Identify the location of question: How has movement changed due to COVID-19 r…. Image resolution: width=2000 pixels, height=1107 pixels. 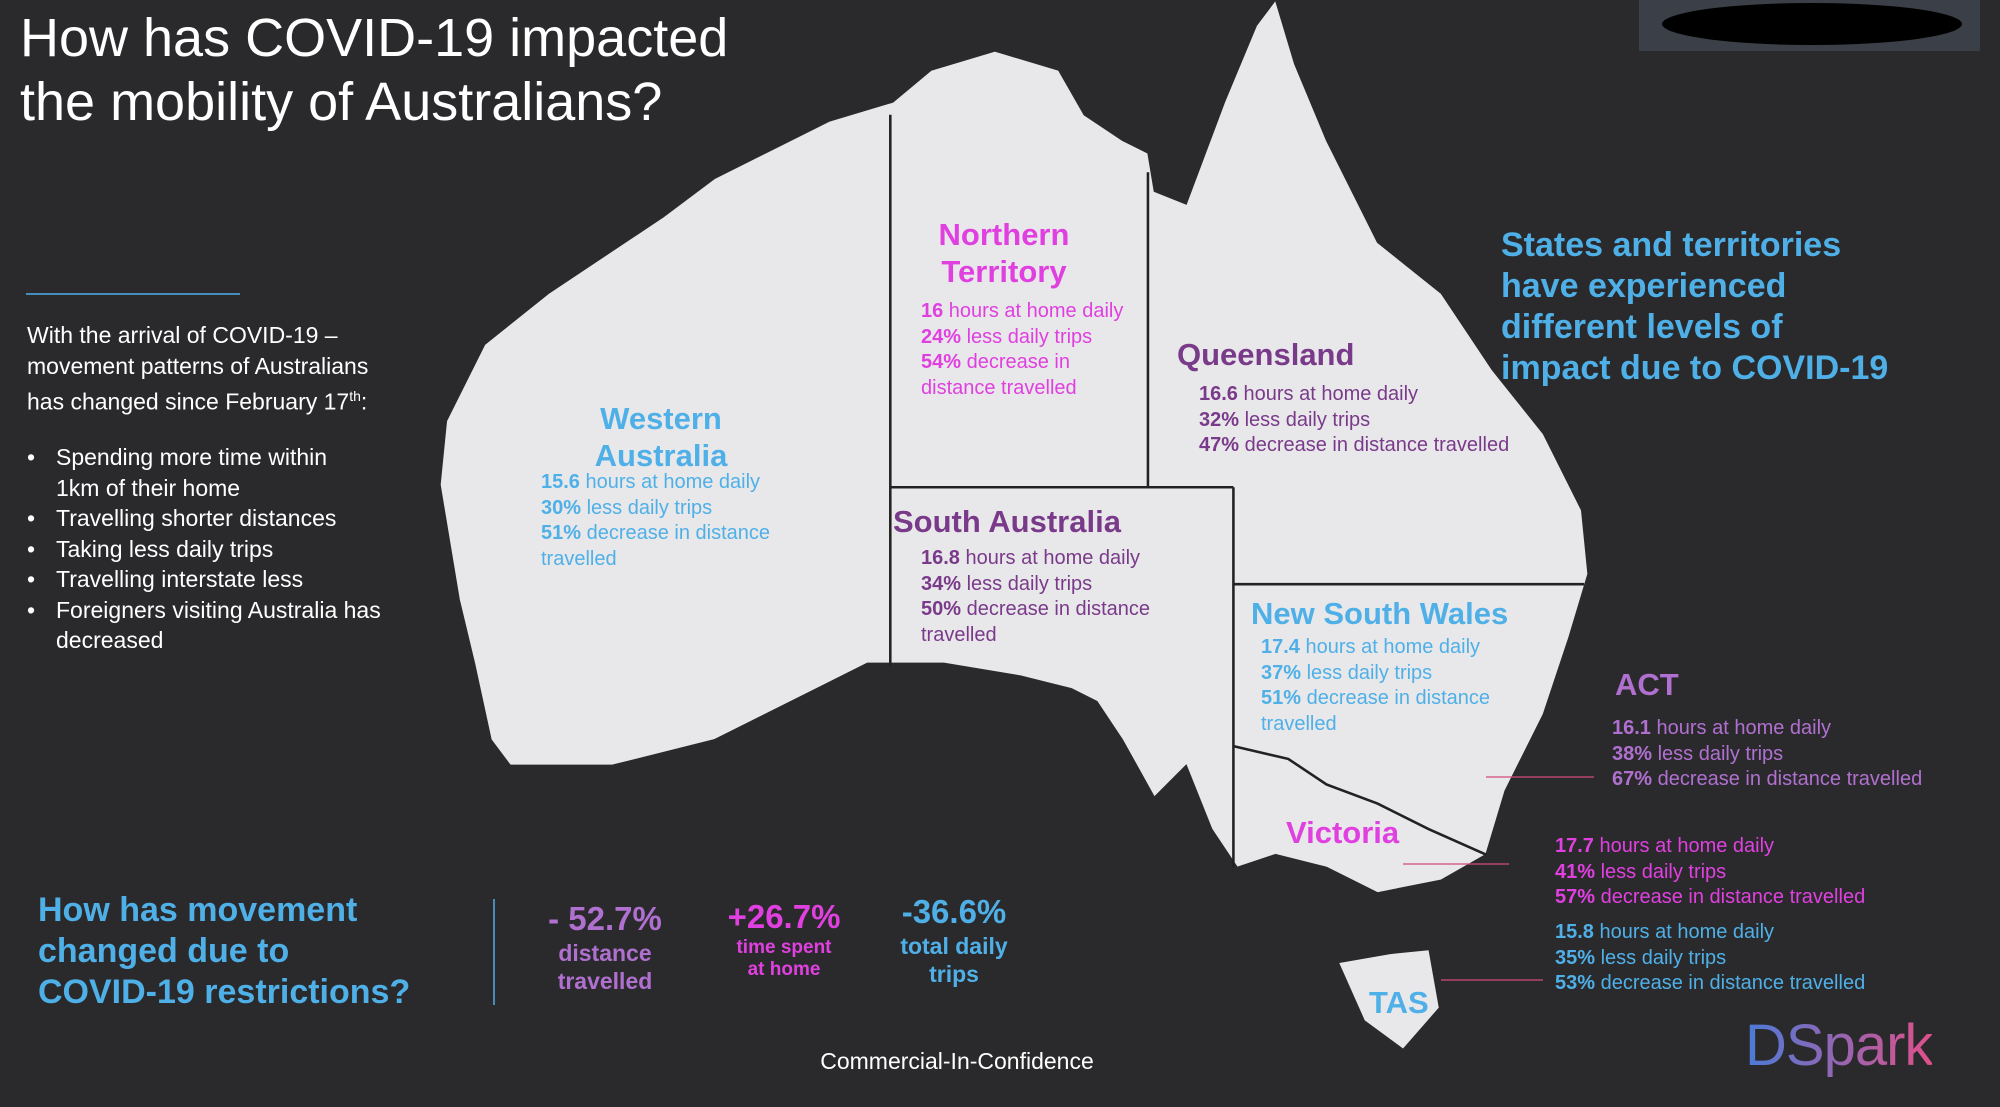
(224, 951).